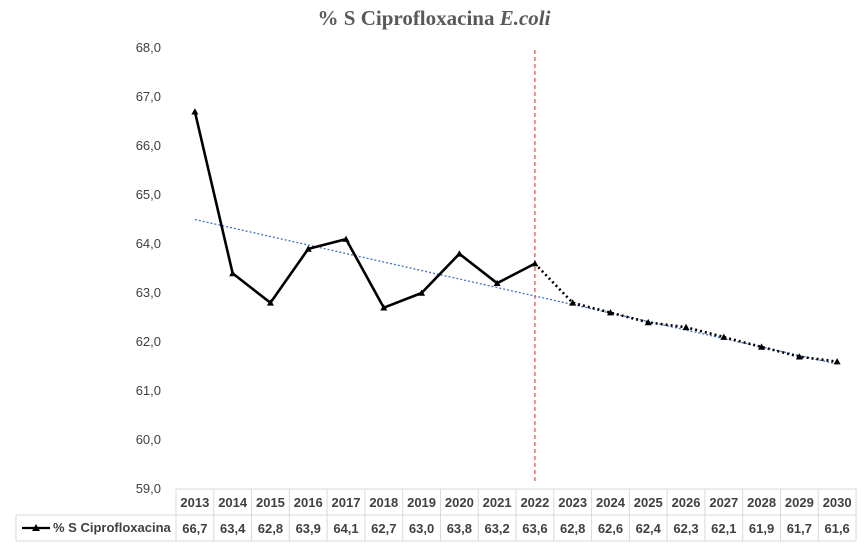 The height and width of the screenshot is (551, 868). I want to click on x-category-label: 2018, so click(383, 502).